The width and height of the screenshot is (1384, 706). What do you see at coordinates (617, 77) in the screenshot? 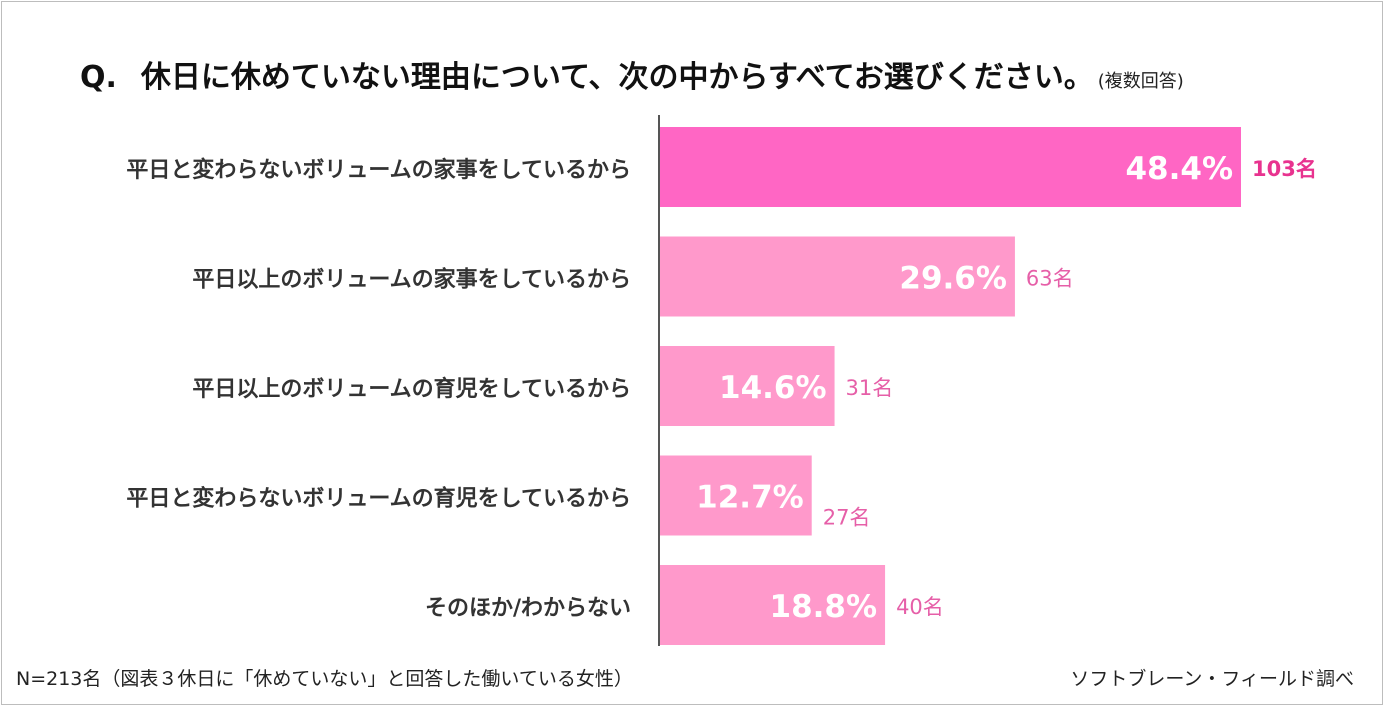
I see `question-text: 休日に休めていない理由について、次の中からすべてお選びください。` at bounding box center [617, 77].